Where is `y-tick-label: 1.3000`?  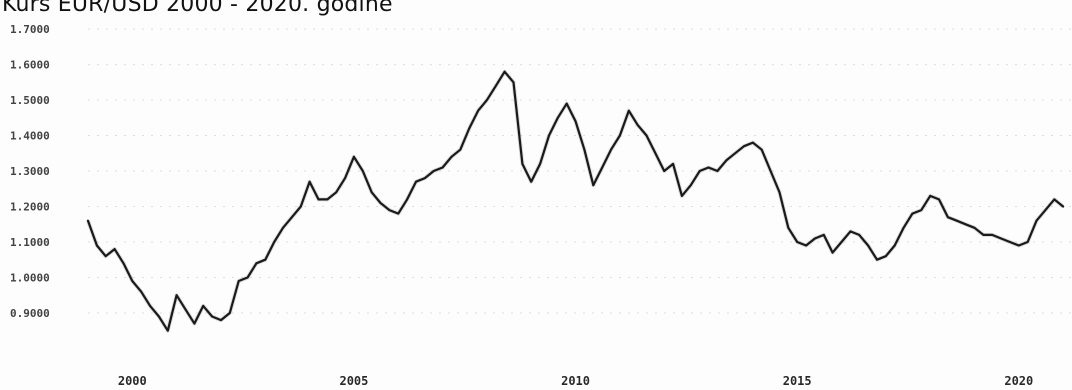
y-tick-label: 1.3000 is located at coordinates (30, 171).